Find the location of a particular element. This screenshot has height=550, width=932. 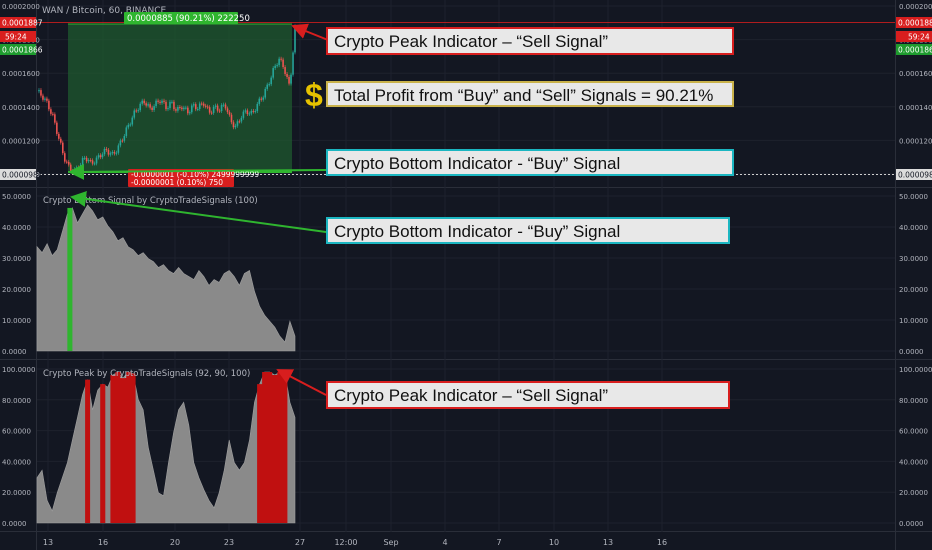

trade-loss-label-1: -0.0000001 (-0.10%) 2499999999 is located at coordinates (195, 174).